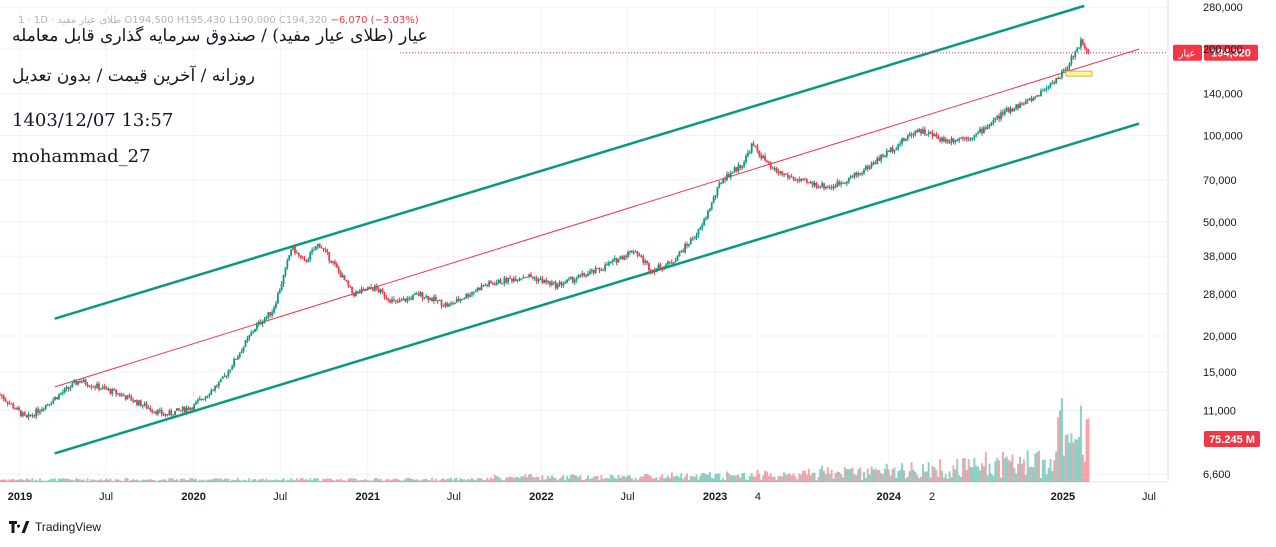 The width and height of the screenshot is (1276, 547). What do you see at coordinates (368, 497) in the screenshot?
I see `x-tick-label: 2021` at bounding box center [368, 497].